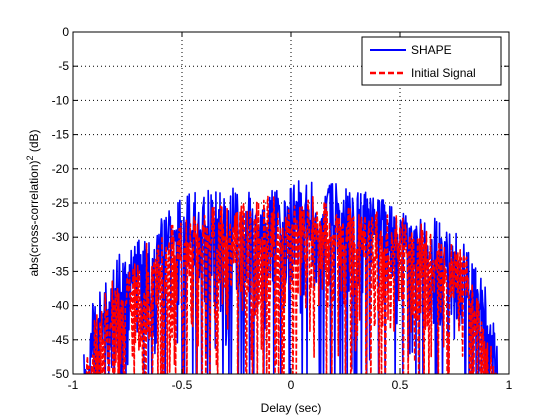  I want to click on y-tick-label: -10, so click(61, 100).